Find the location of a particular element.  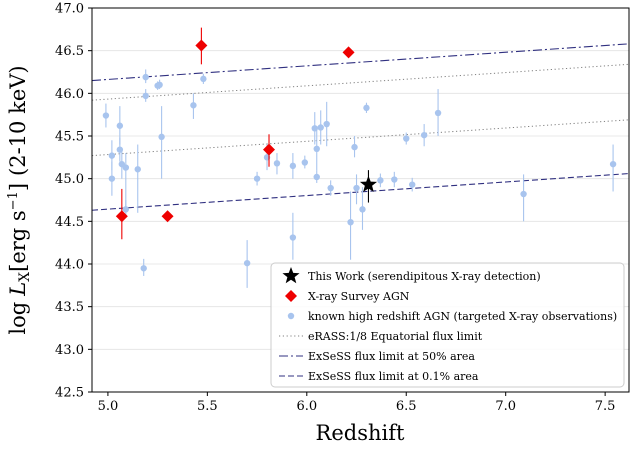

y-axis-title-l: L is located at coordinates (18, 289).